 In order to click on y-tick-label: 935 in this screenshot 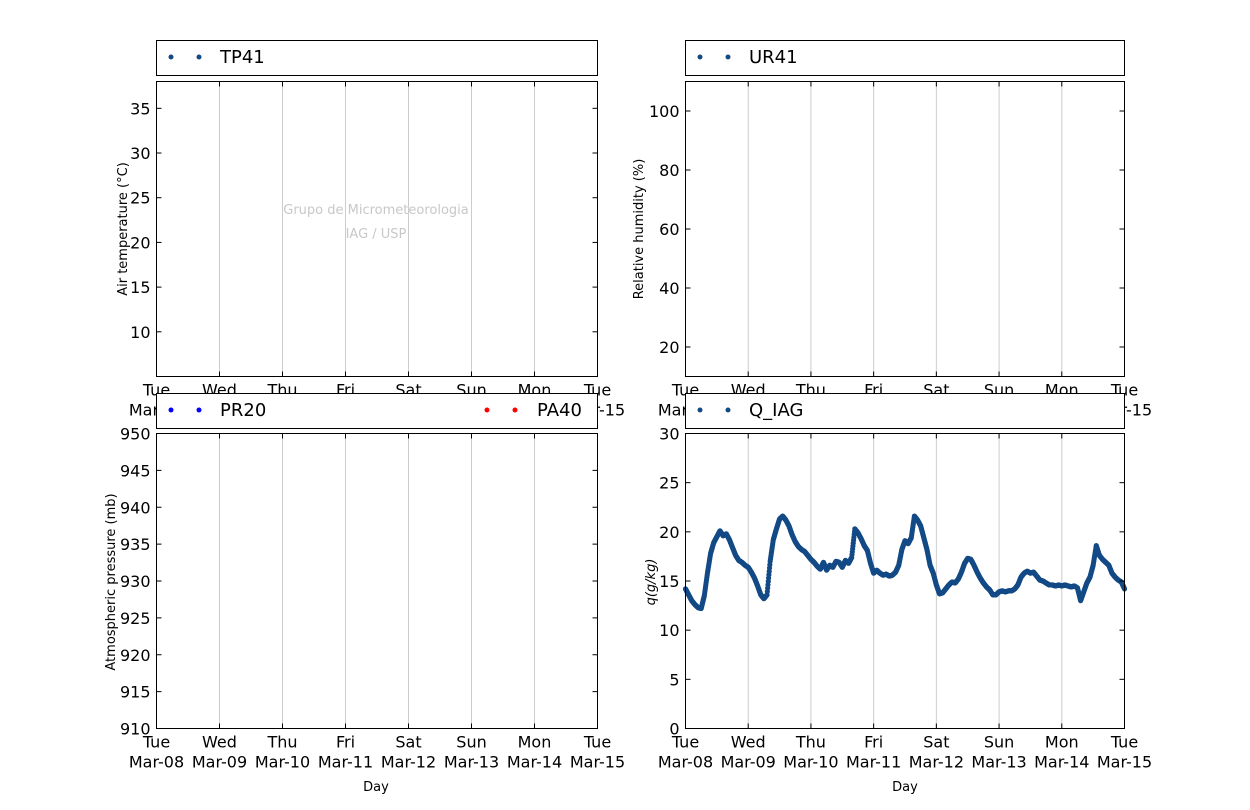, I will do `click(135, 544)`.